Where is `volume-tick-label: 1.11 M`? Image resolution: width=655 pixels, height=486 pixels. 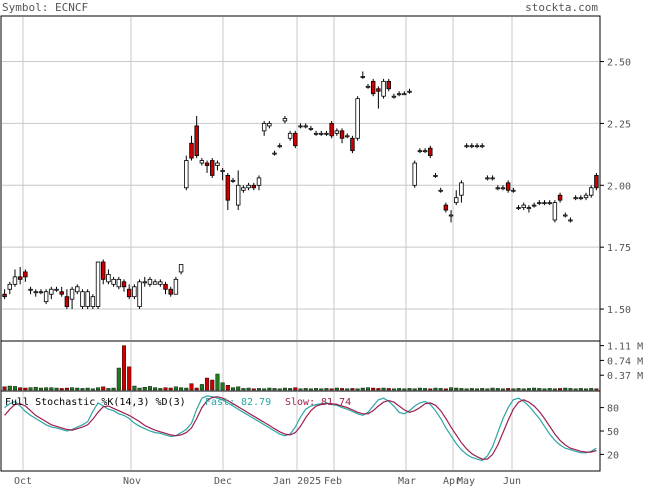
volume-tick-label: 1.11 M is located at coordinates (625, 347).